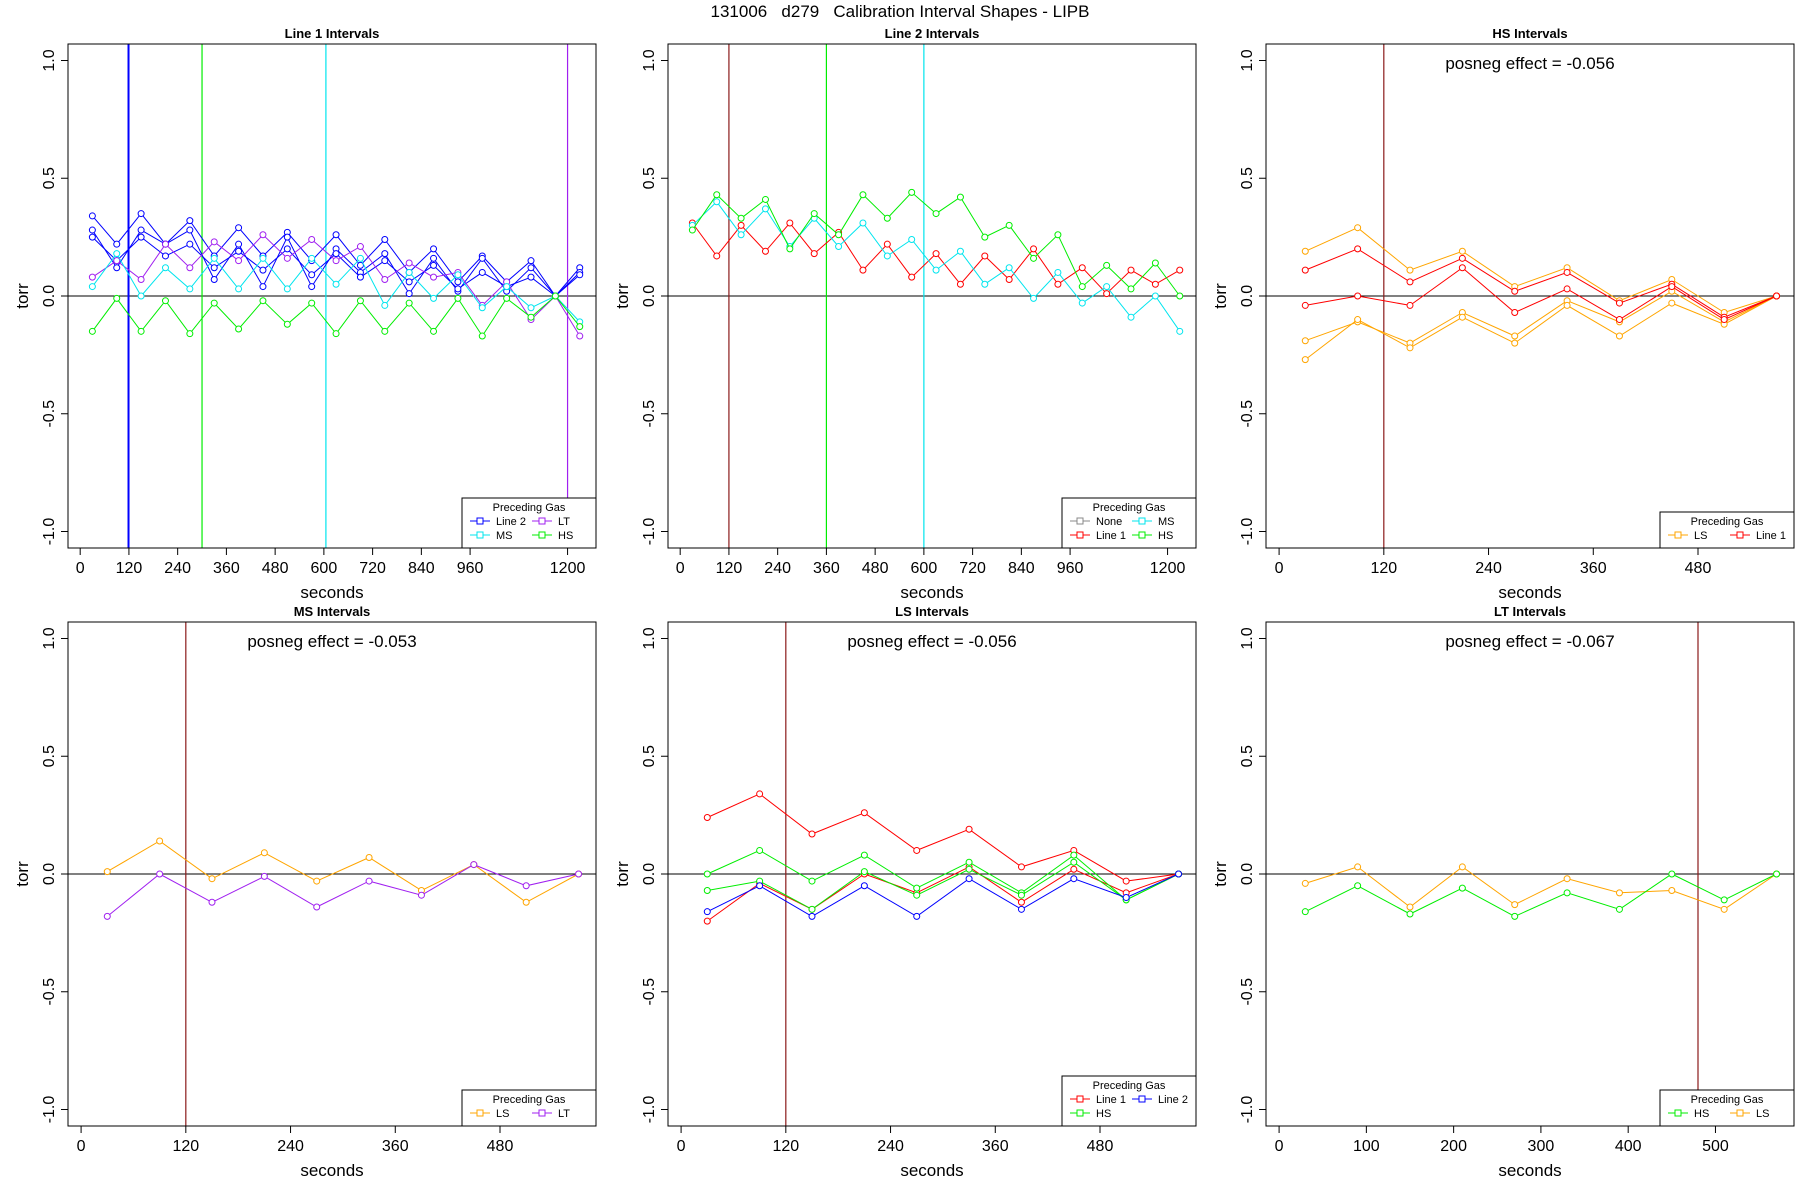  I want to click on x-tick-label: 0, so click(80, 568).